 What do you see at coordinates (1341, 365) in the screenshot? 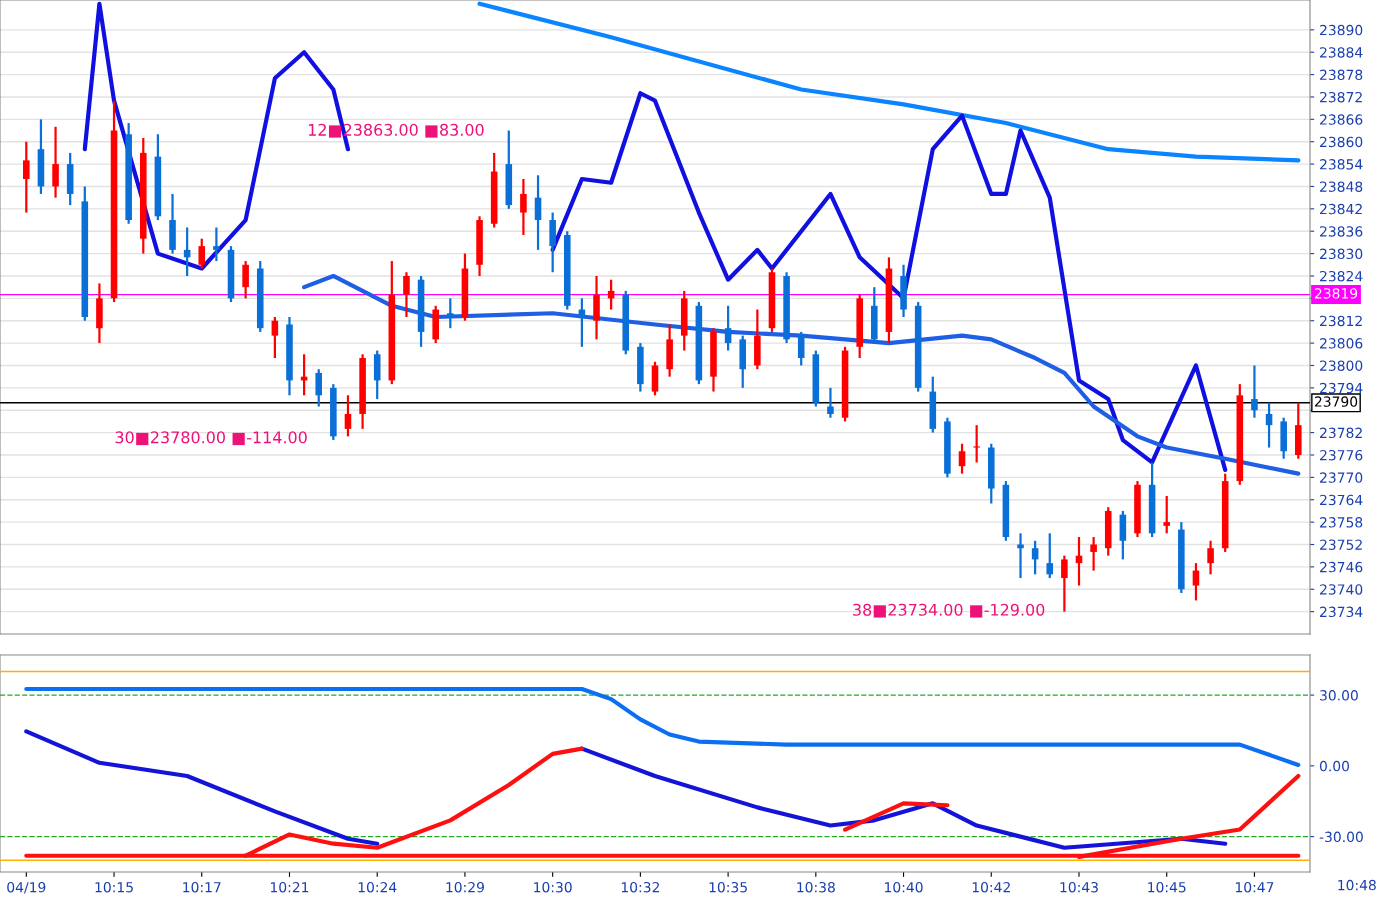
I see `y-tick-label: 23800` at bounding box center [1341, 365].